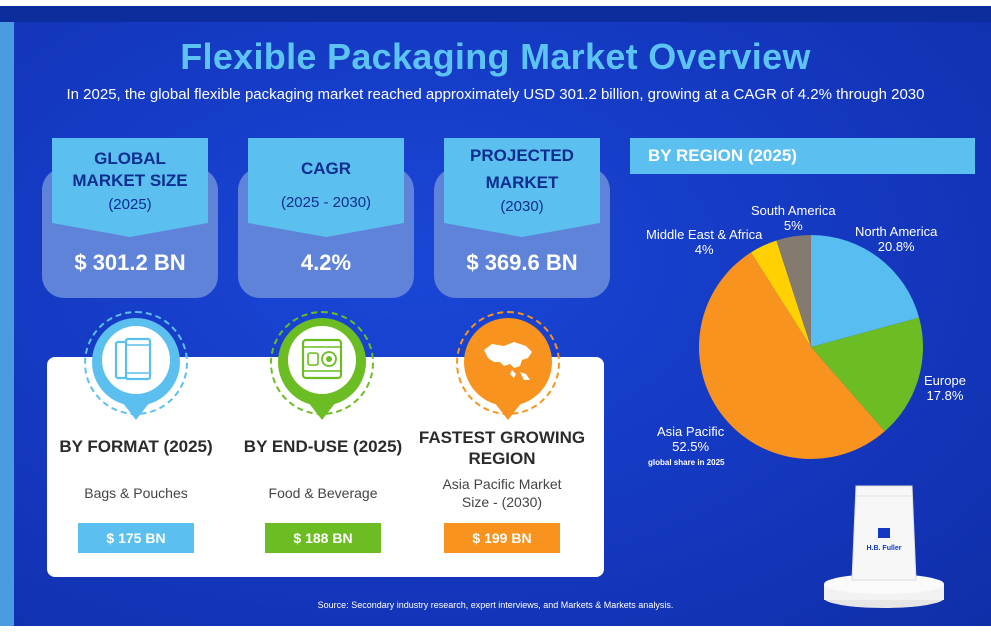 This screenshot has height=634, width=991. Describe the element at coordinates (522, 262) in the screenshot. I see `stat-value: $ 369.6 BN` at that location.